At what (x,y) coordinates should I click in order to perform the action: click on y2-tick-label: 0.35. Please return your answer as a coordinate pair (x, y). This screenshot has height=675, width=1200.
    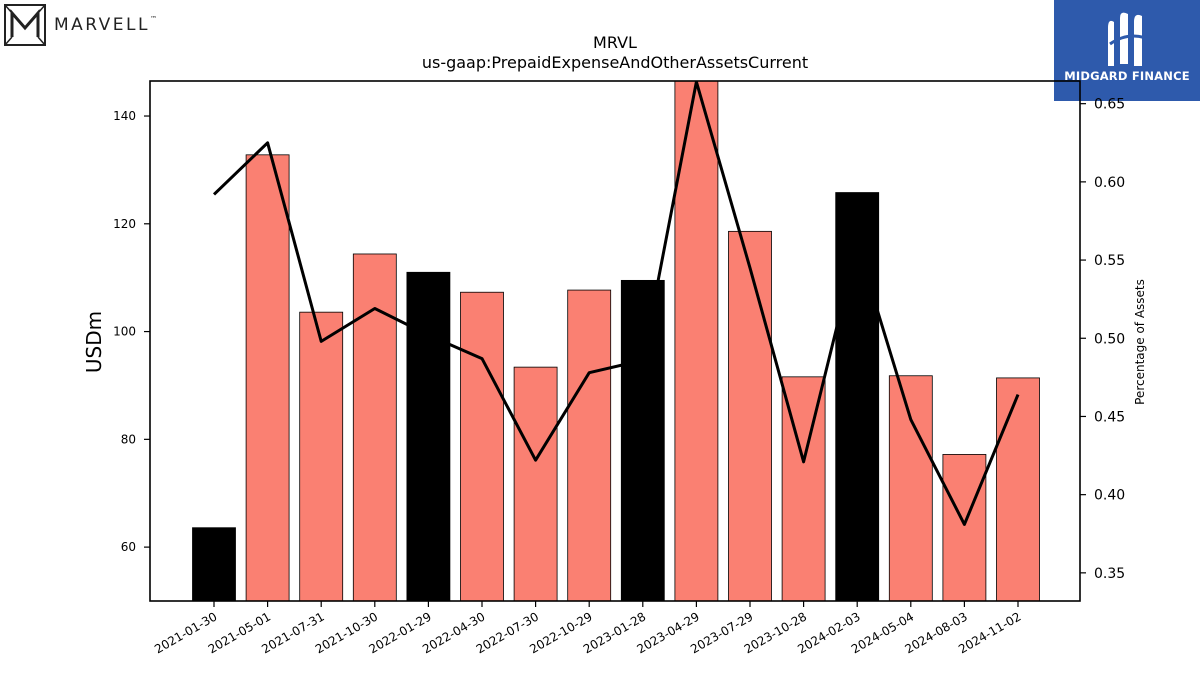
    Looking at the image, I should click on (1109, 574).